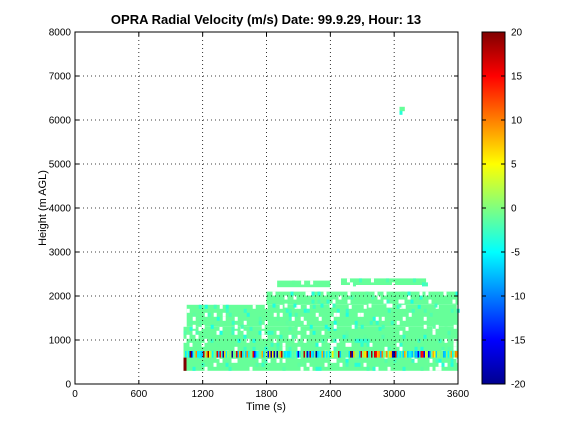 The width and height of the screenshot is (576, 432). What do you see at coordinates (514, 165) in the screenshot?
I see `colorbar-tick-label: 5` at bounding box center [514, 165].